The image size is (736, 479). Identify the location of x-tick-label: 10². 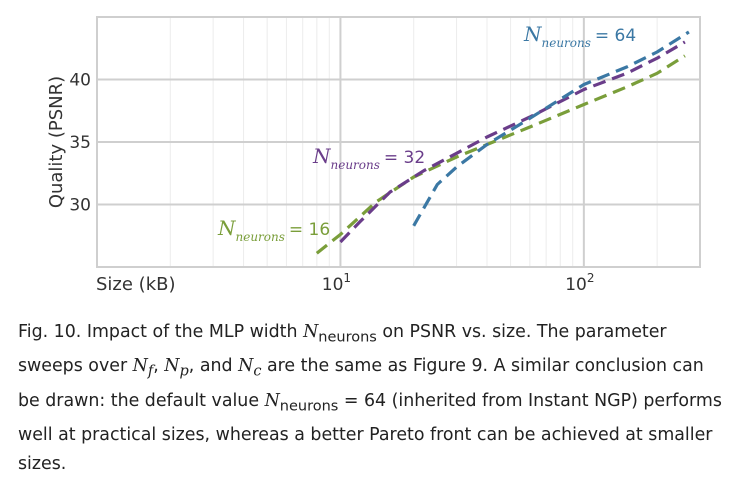
(579, 283).